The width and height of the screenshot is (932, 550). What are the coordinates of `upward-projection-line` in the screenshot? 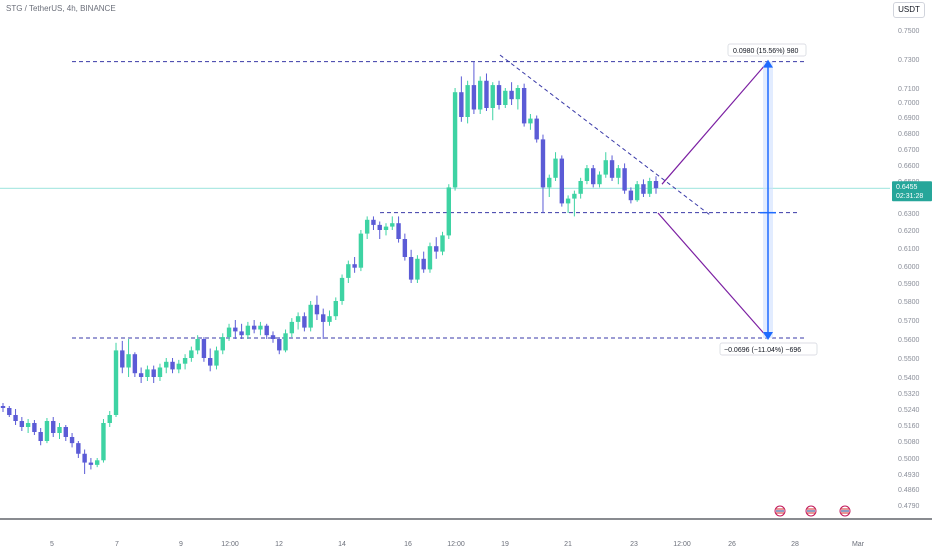 It's located at (715, 123).